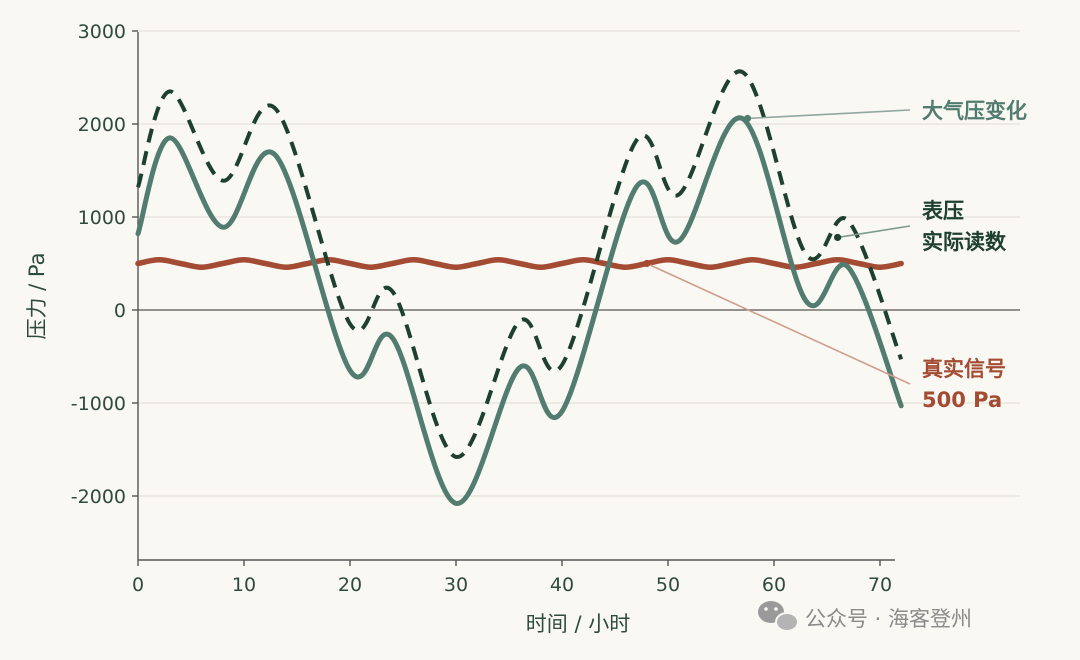 This screenshot has width=1080, height=660. I want to click on annotation-atmospheric: 大气压变化, so click(974, 111).